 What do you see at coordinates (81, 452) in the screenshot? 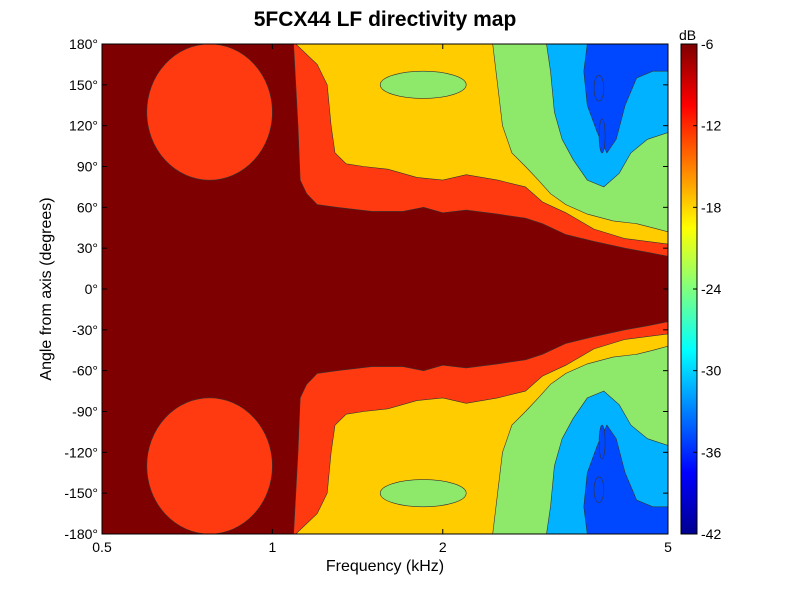
I see `y-tick-label: -120°` at bounding box center [81, 452].